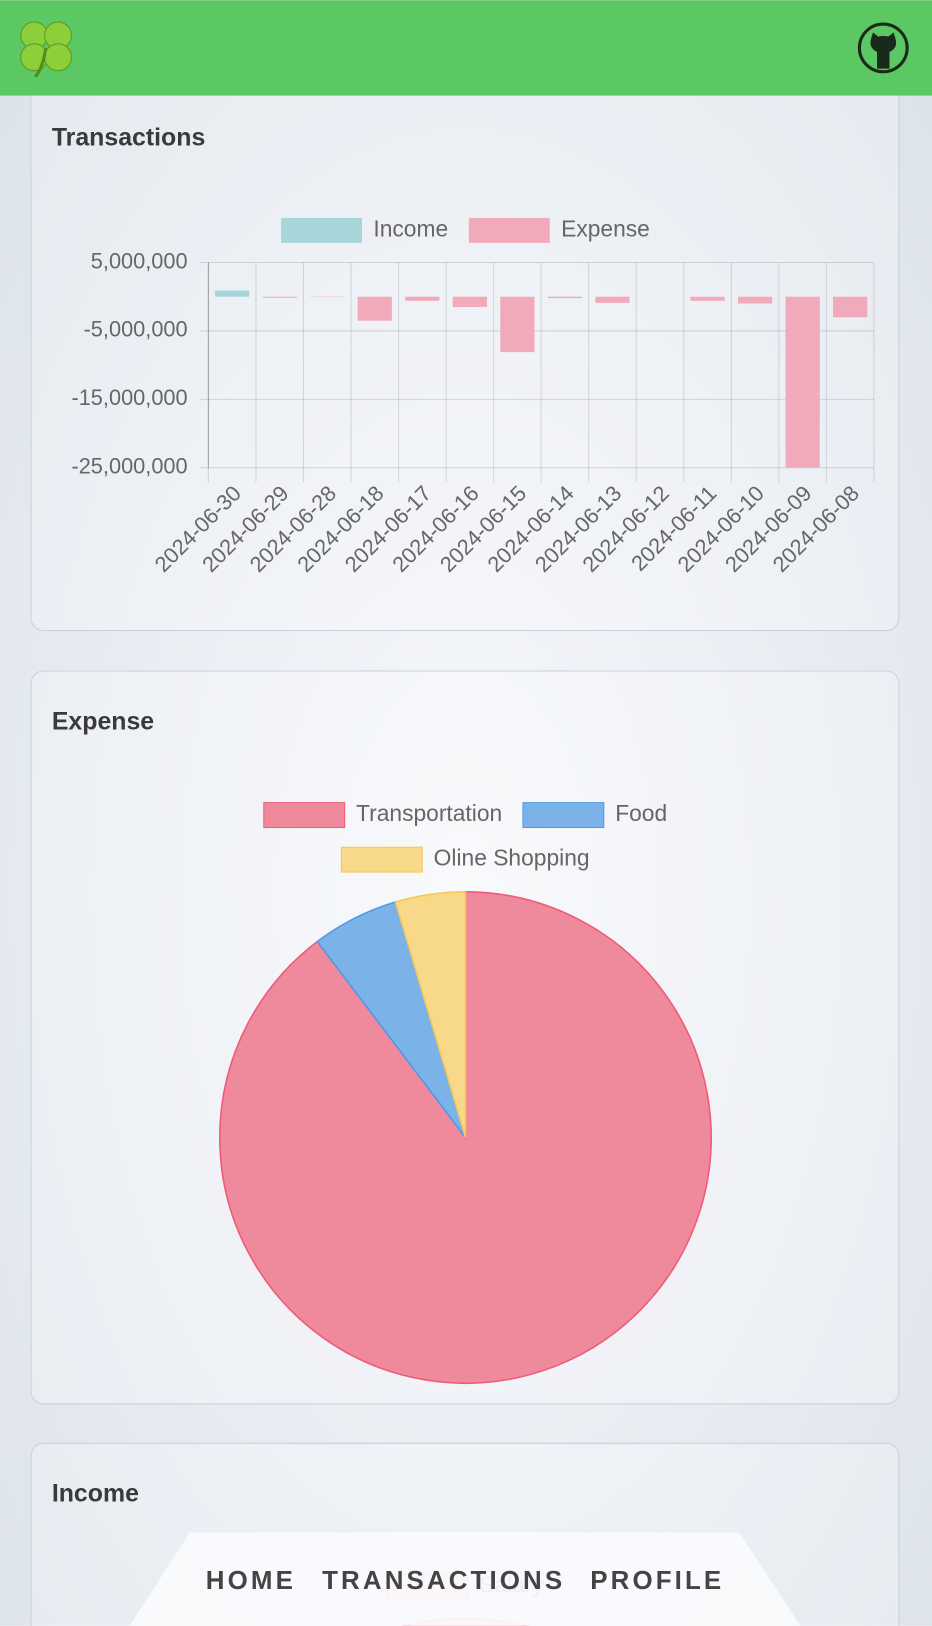 This screenshot has height=1626, width=932. Describe the element at coordinates (410, 228) in the screenshot. I see `legend-label: Income` at that location.